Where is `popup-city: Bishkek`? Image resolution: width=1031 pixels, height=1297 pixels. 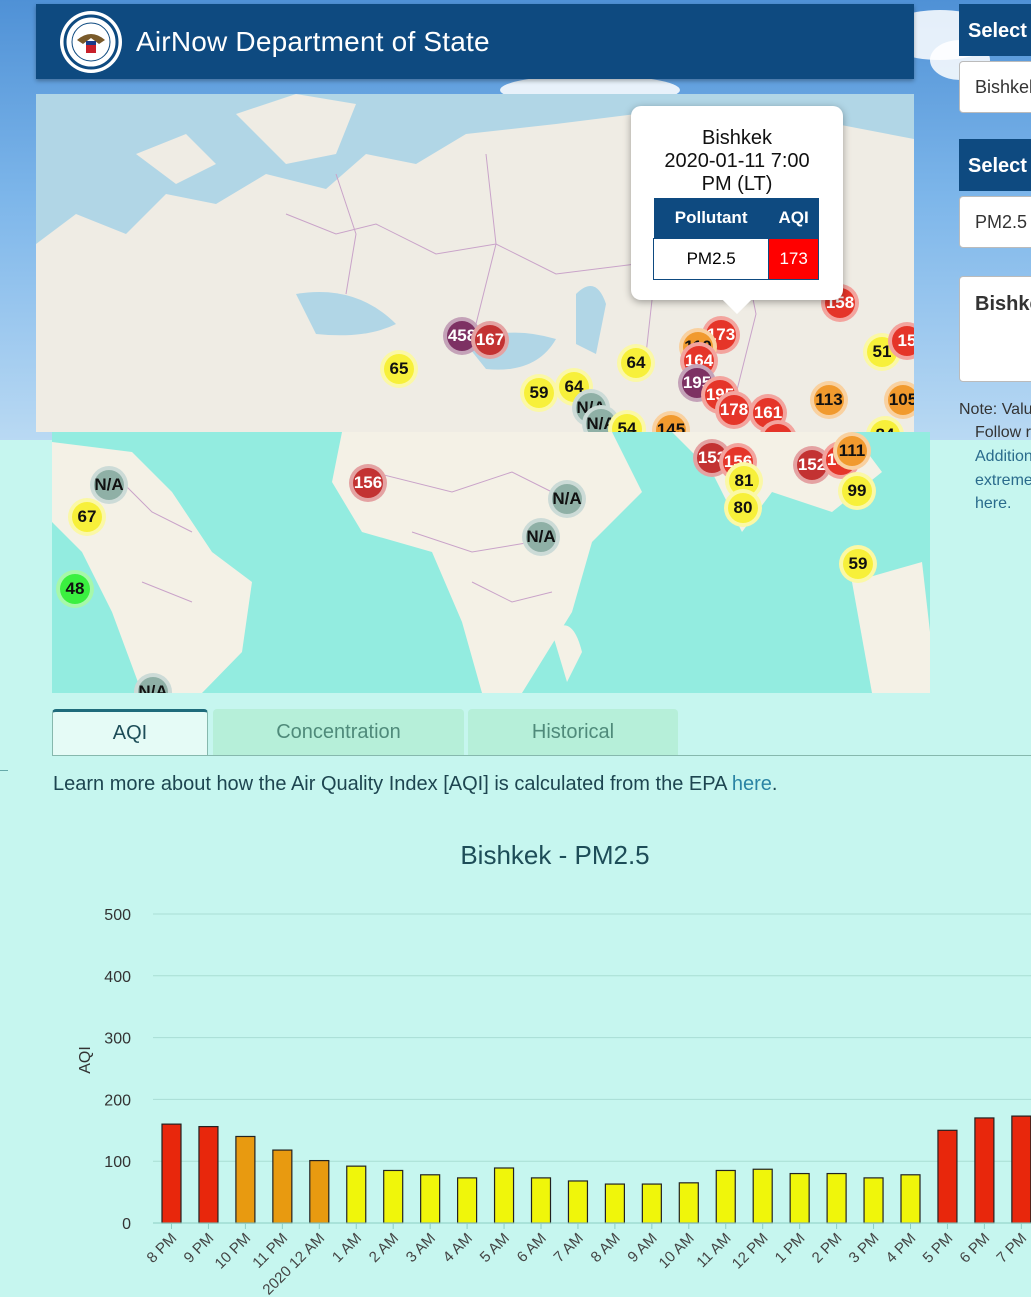 popup-city: Bishkek is located at coordinates (737, 138).